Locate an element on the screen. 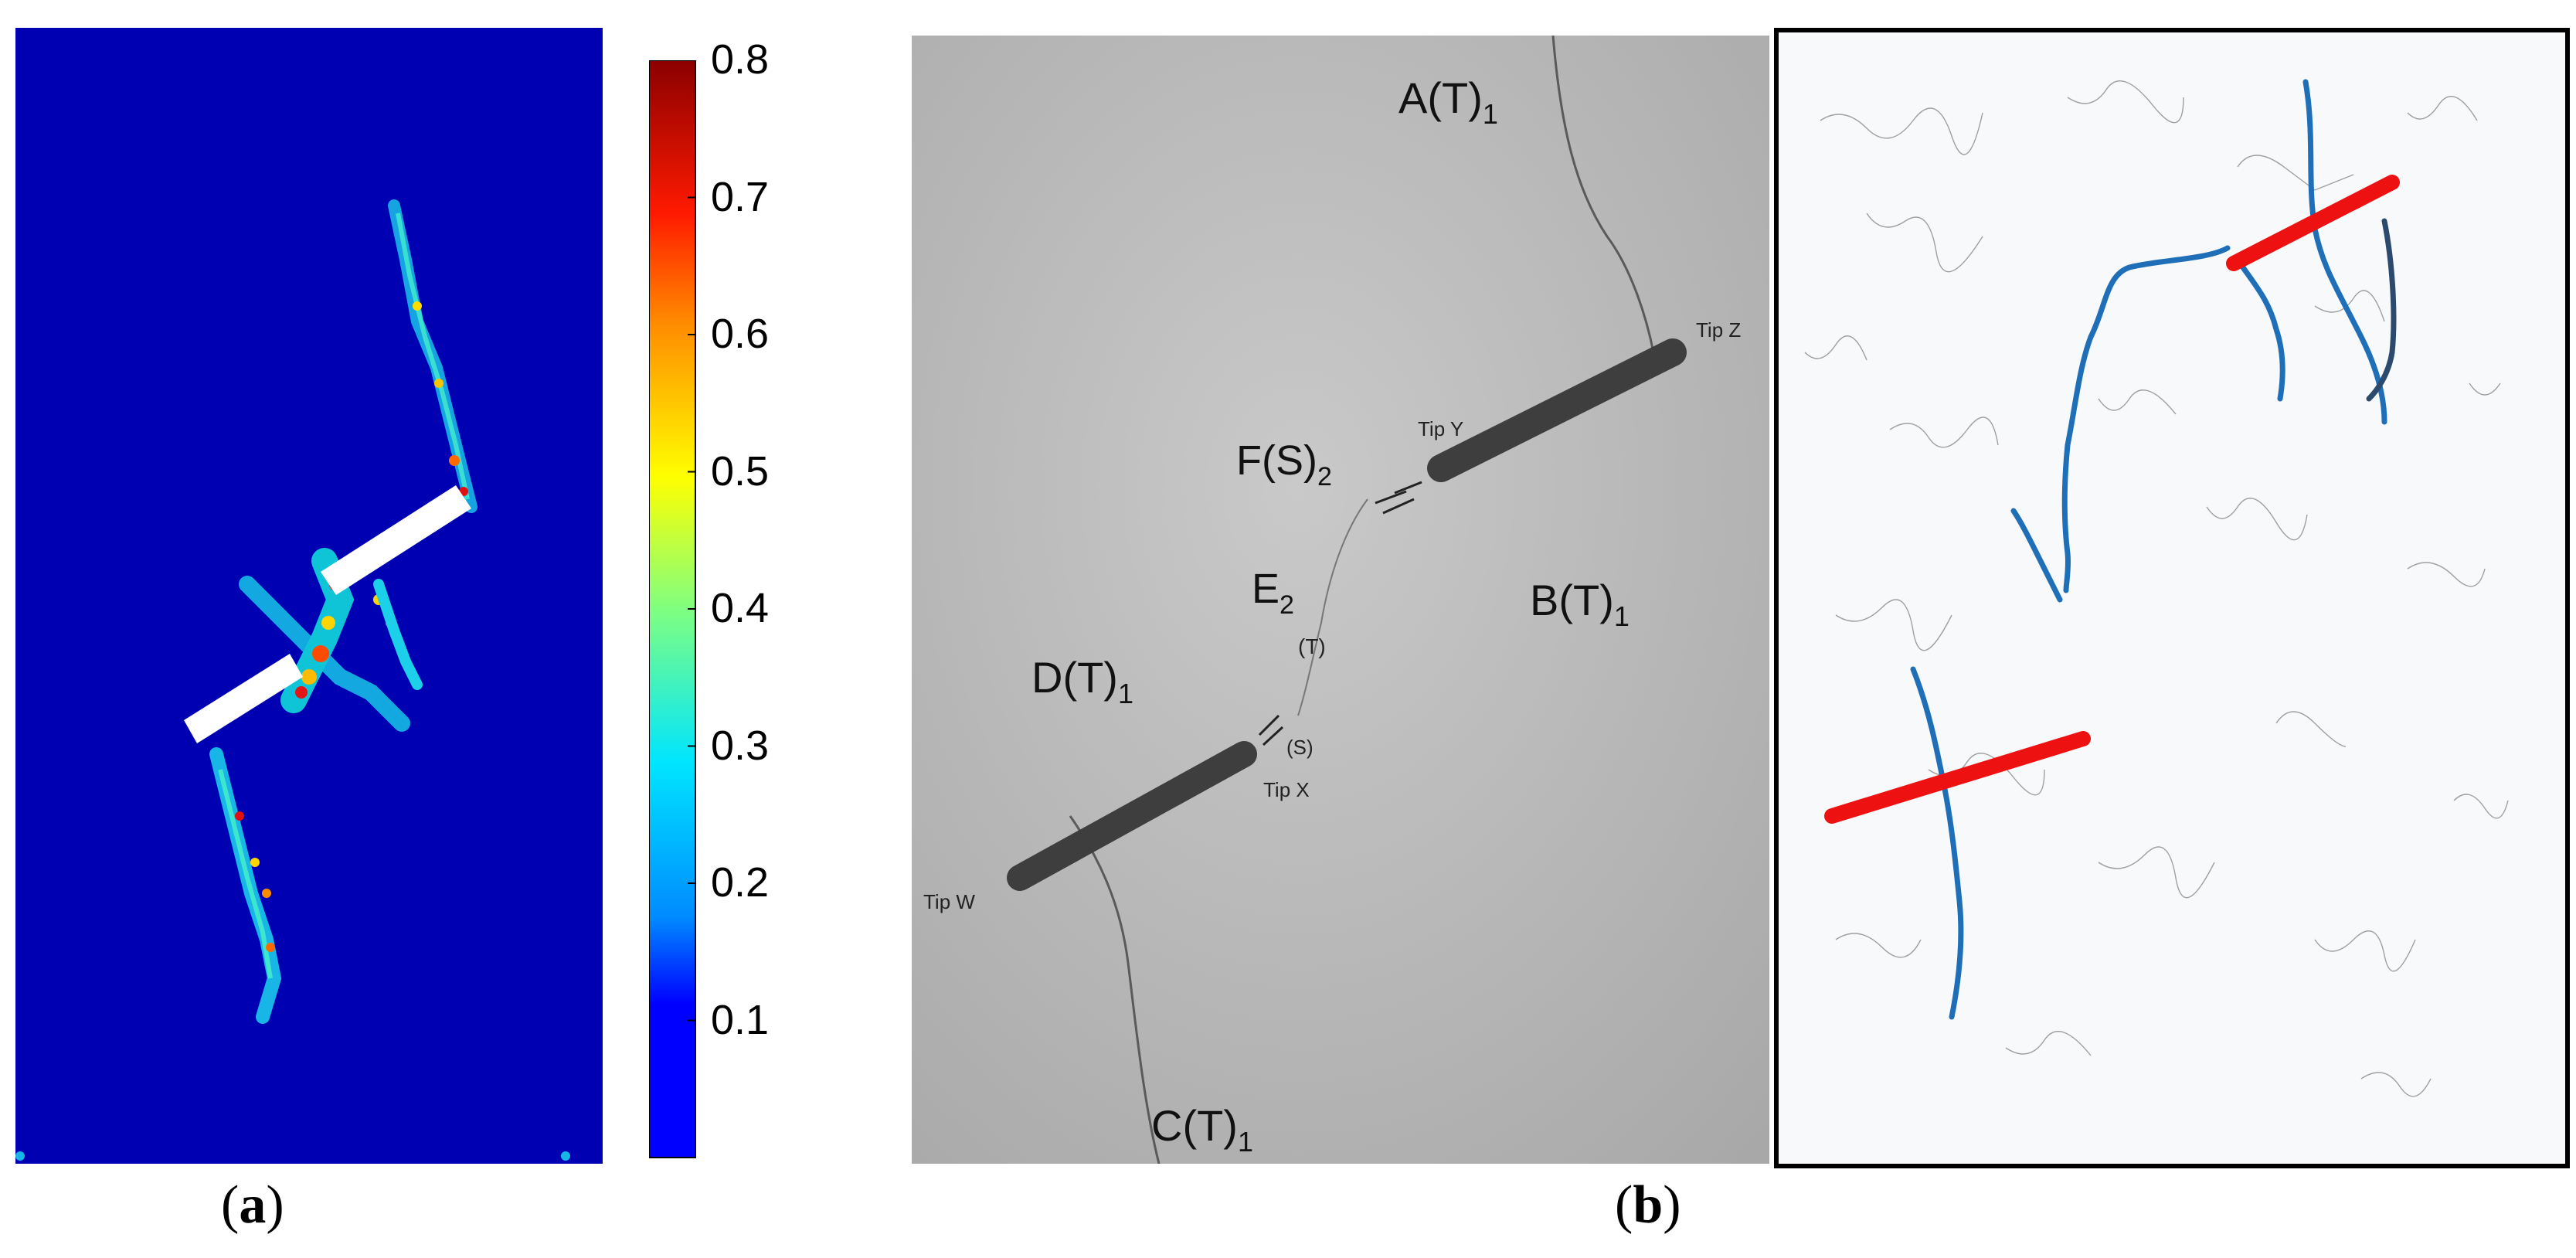 This screenshot has height=1258, width=2576. colorbar-tick-label: 0.3 is located at coordinates (740, 746).